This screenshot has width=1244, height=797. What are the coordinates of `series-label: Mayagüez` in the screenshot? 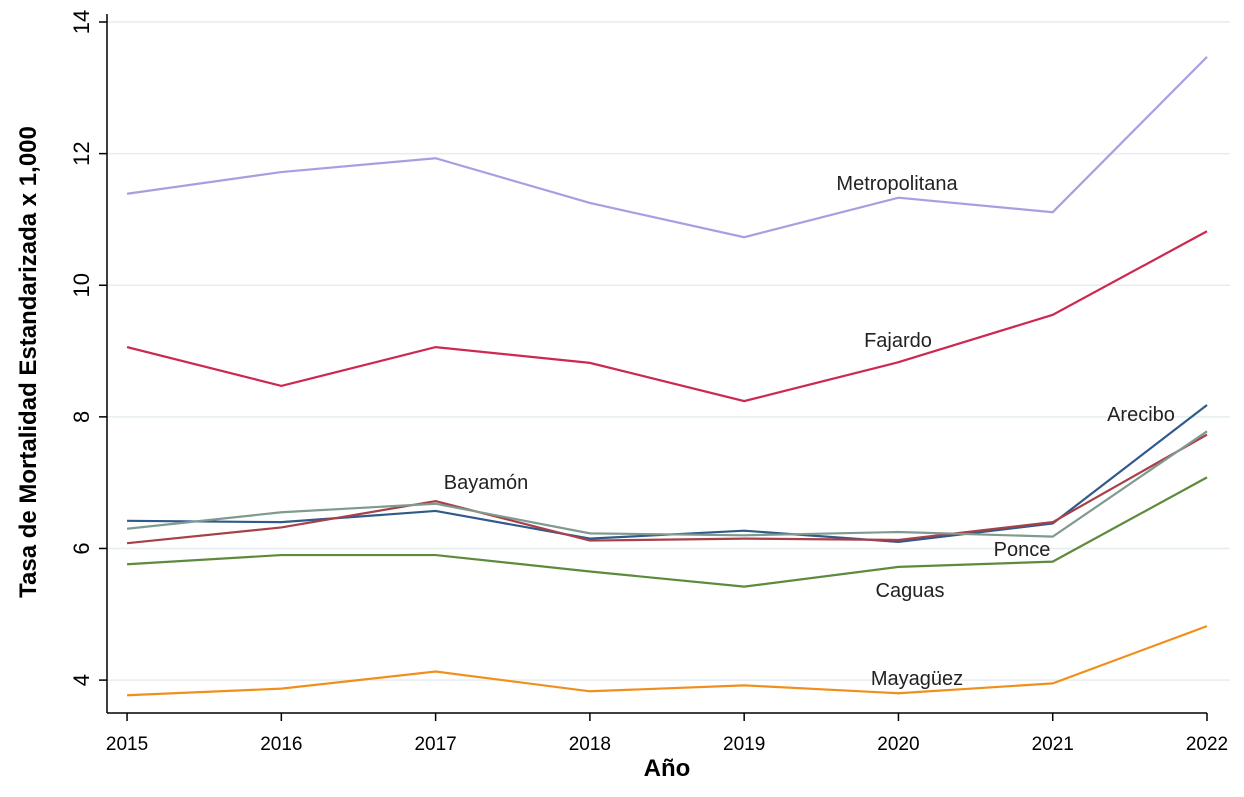 It's located at (917, 679).